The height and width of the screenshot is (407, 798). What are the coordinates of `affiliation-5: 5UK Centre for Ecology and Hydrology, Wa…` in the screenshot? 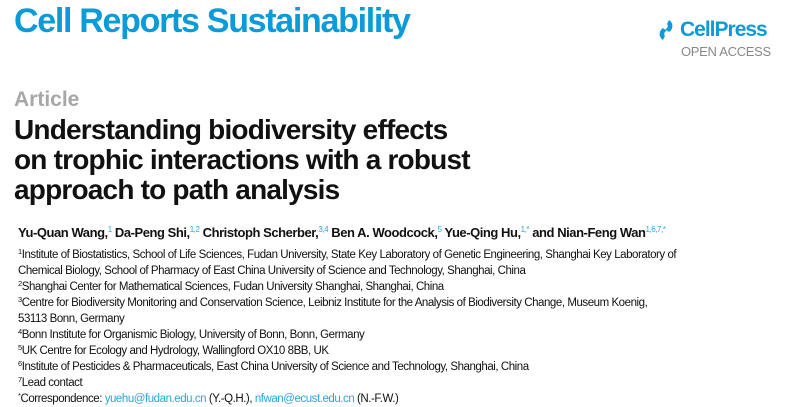 It's located at (173, 350).